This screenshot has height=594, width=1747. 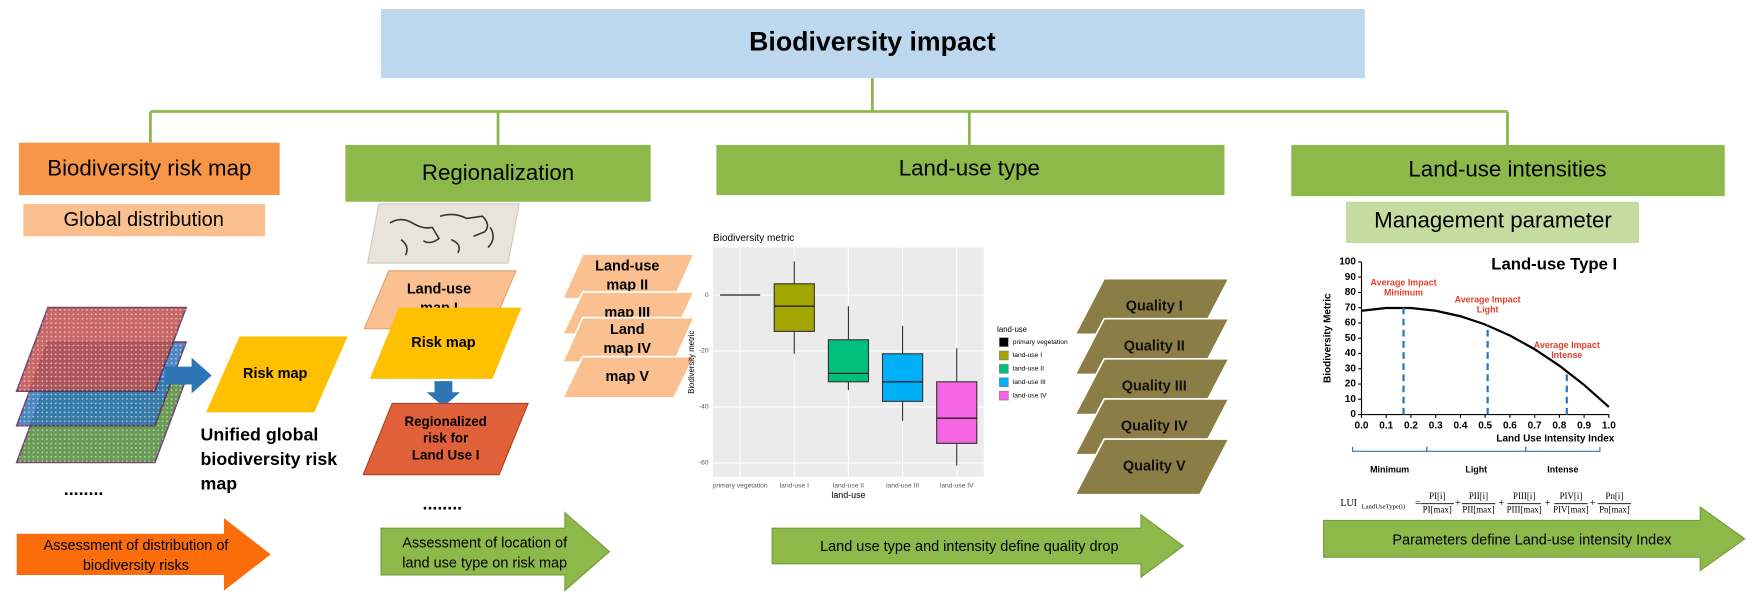 I want to click on label: 100, so click(x=1347, y=262).